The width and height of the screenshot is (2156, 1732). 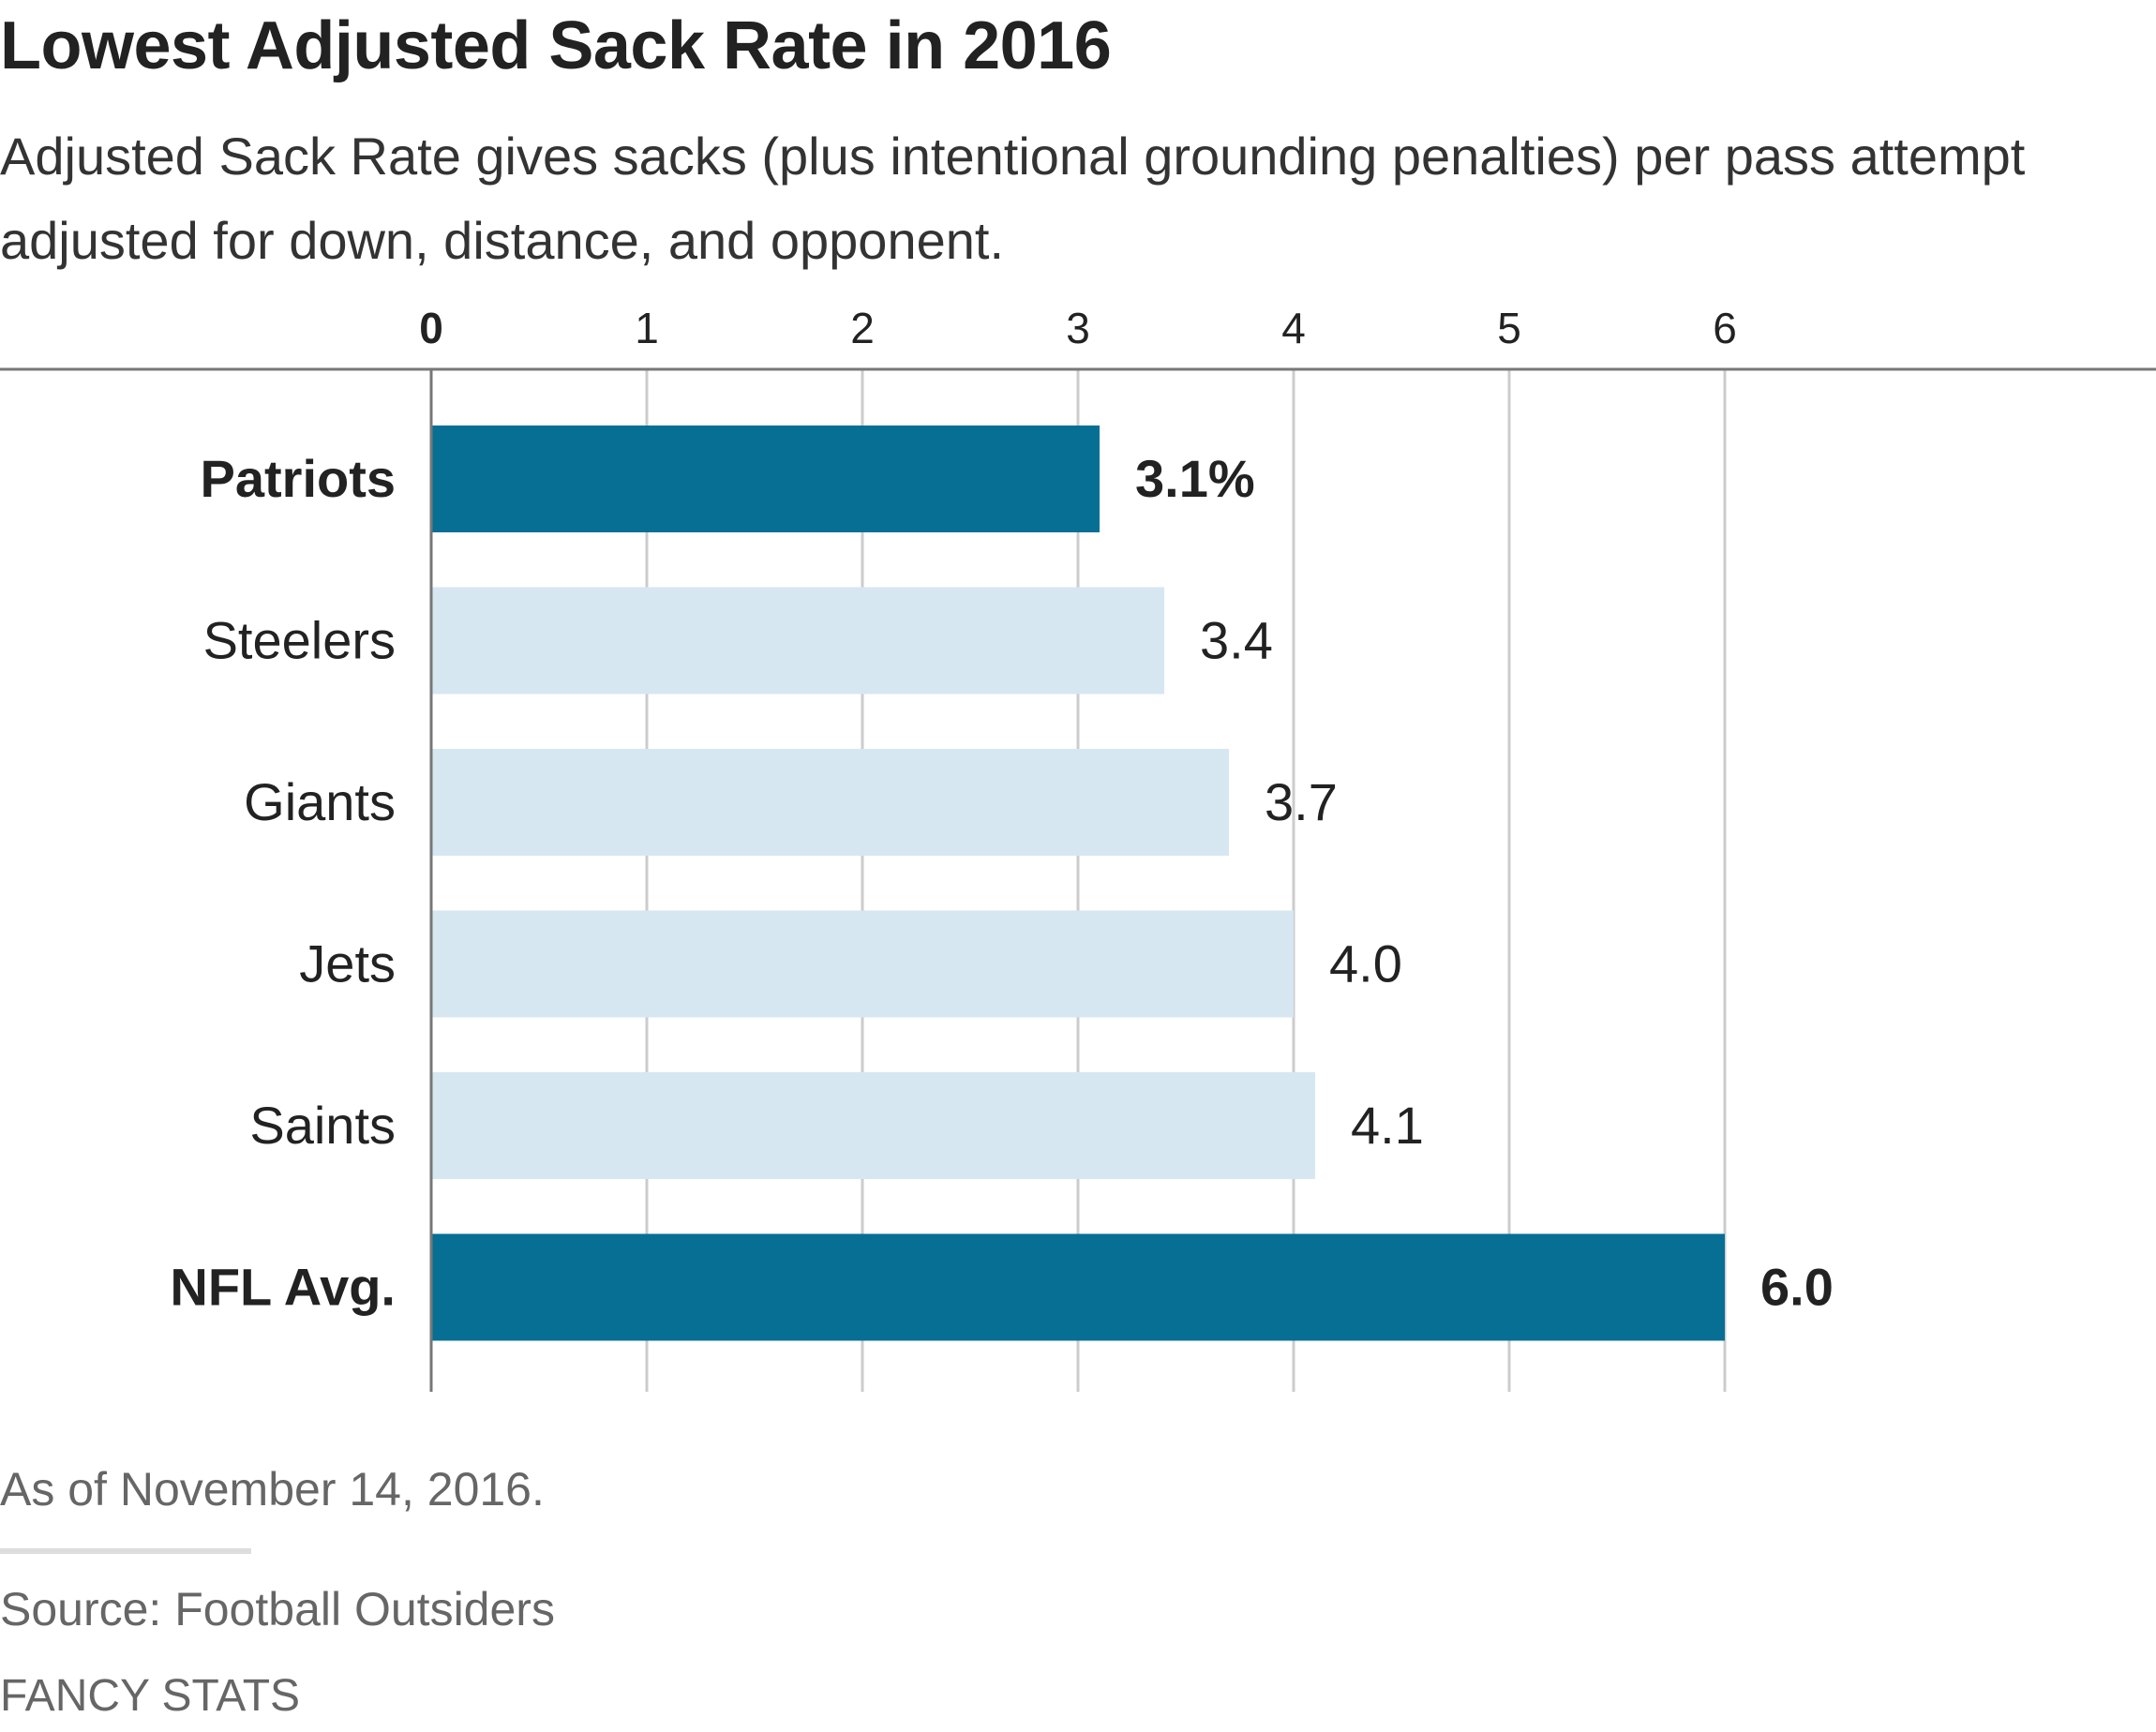 I want to click on category-label: Patriots, so click(x=299, y=478).